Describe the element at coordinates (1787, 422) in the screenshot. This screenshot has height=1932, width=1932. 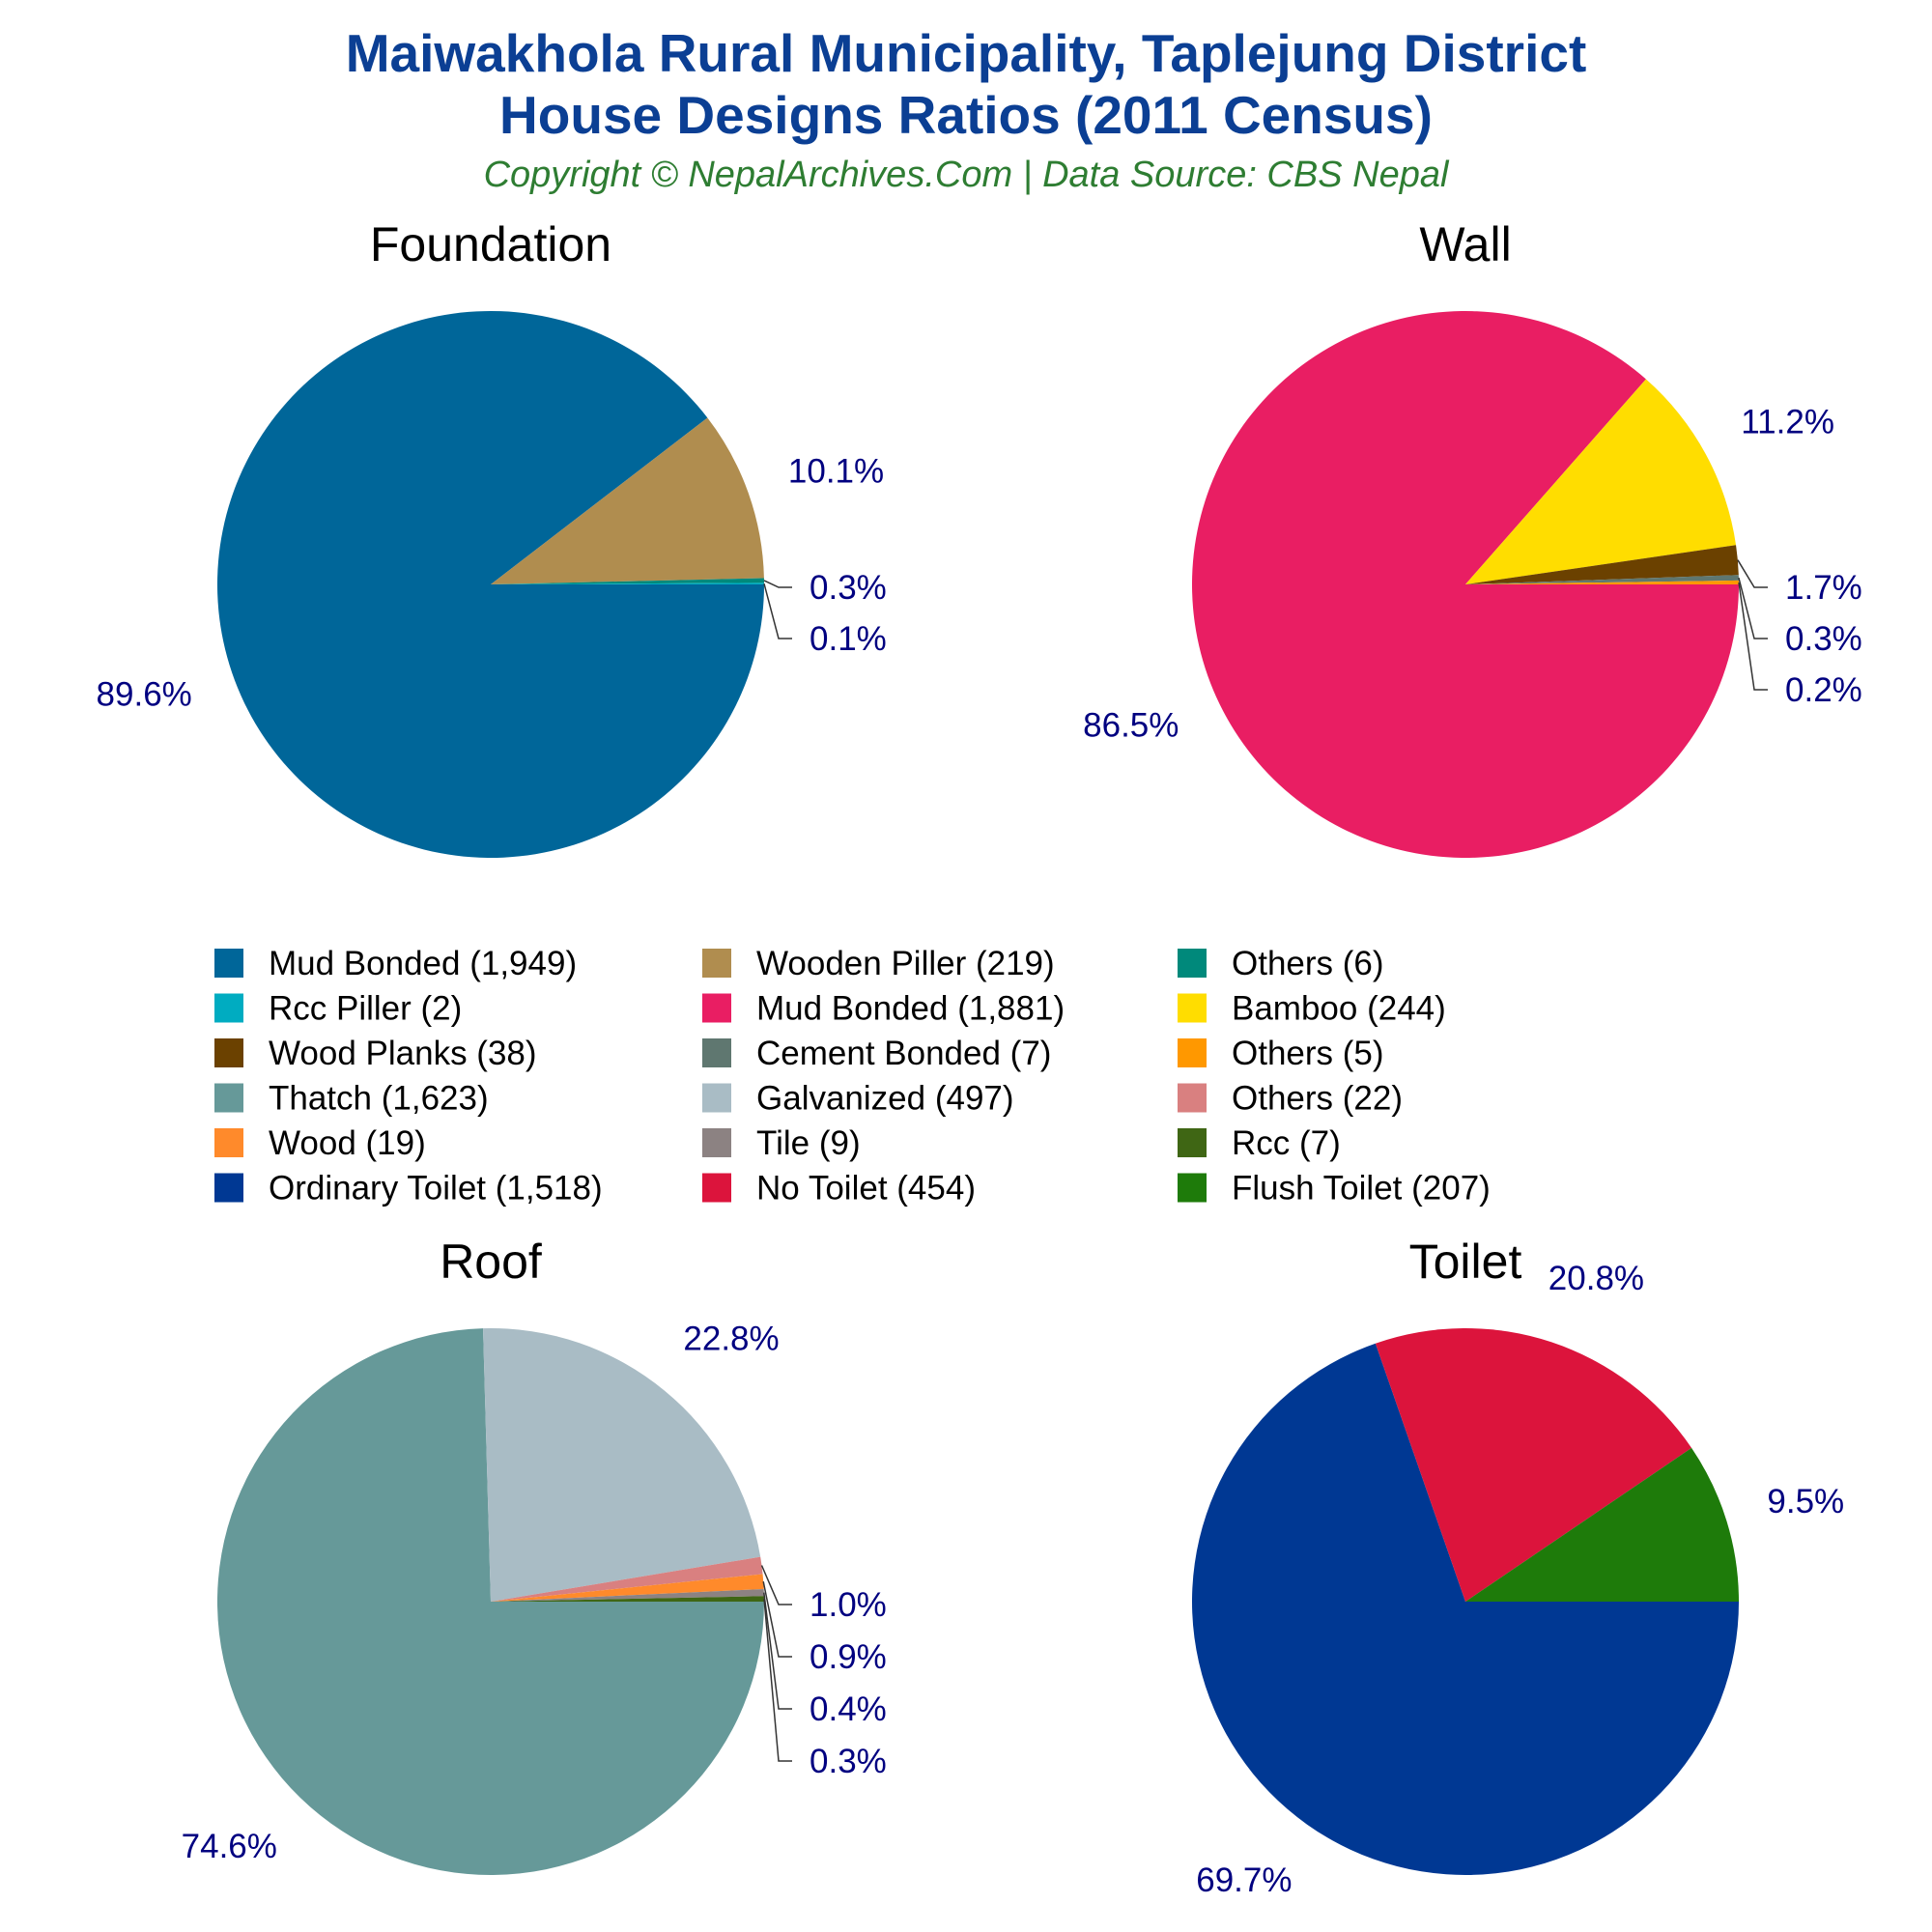
I see `wall-label-bamboo: 11.2%` at that location.